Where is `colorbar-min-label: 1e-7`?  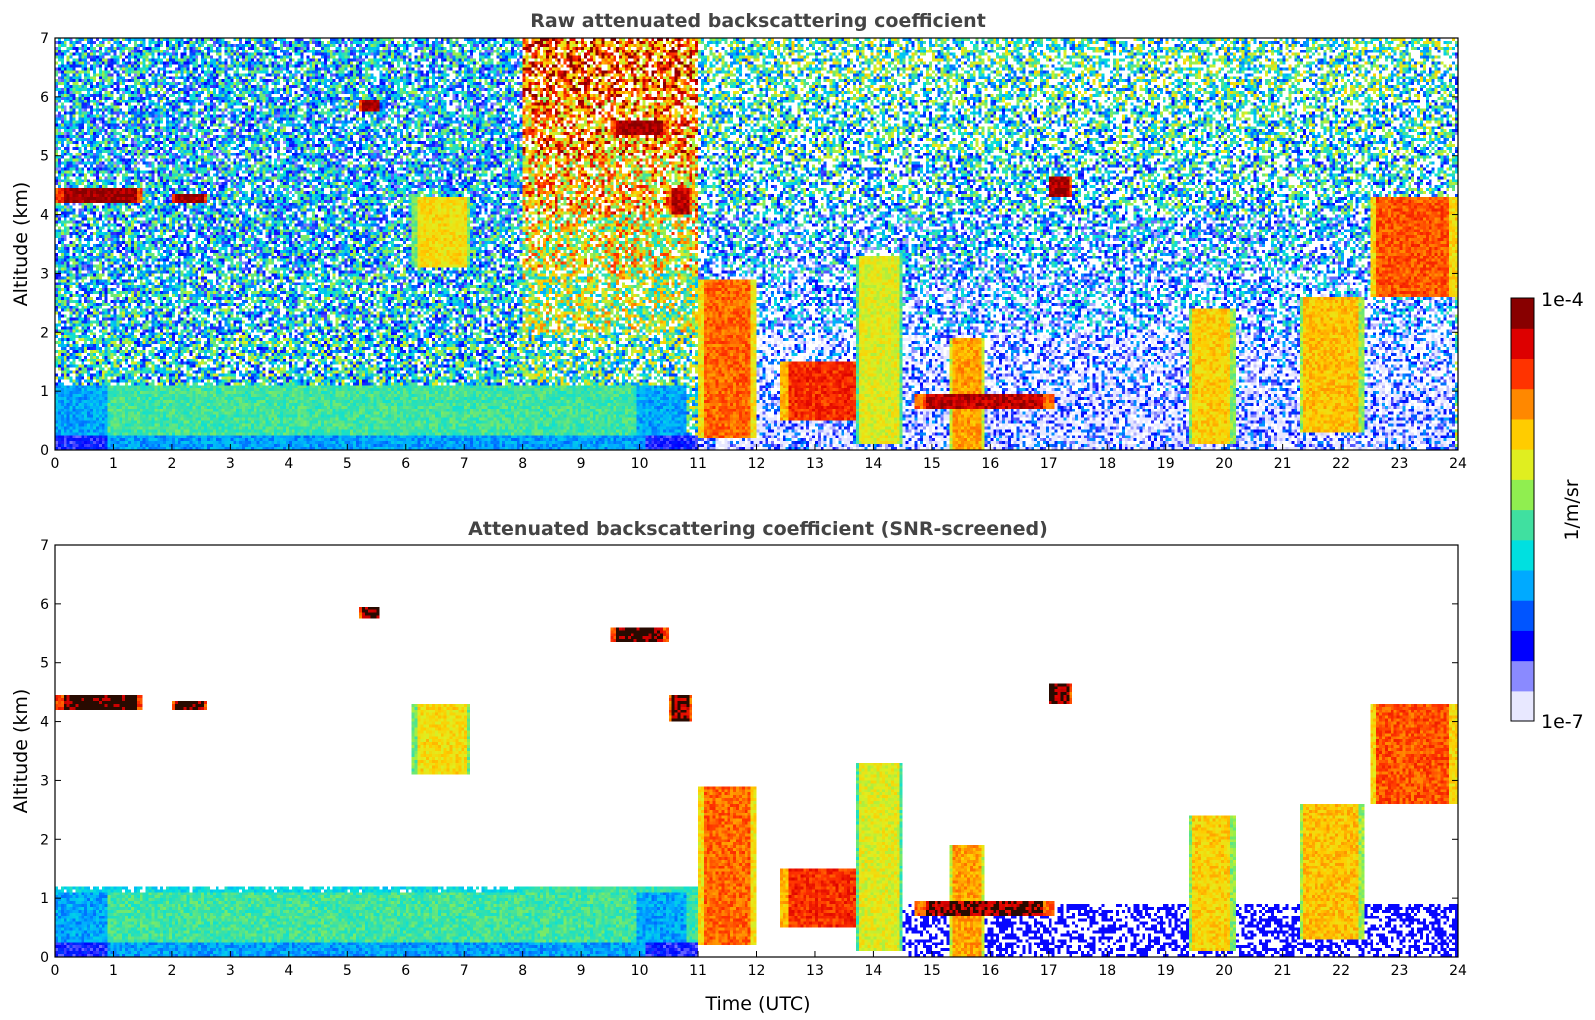 colorbar-min-label: 1e-7 is located at coordinates (1562, 722).